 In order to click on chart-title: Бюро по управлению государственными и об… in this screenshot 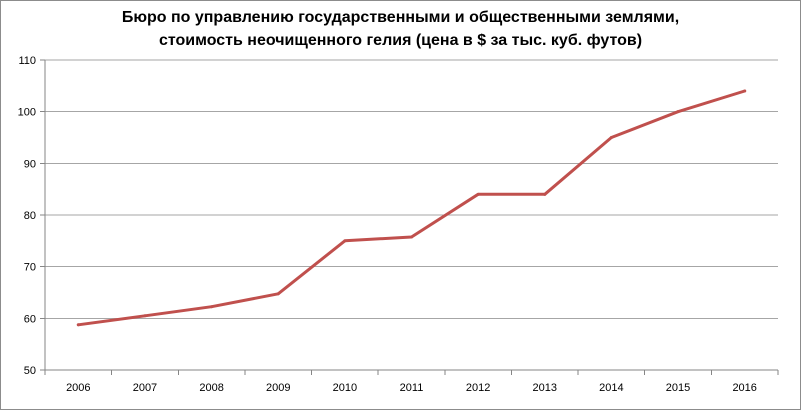, I will do `click(400, 29)`.